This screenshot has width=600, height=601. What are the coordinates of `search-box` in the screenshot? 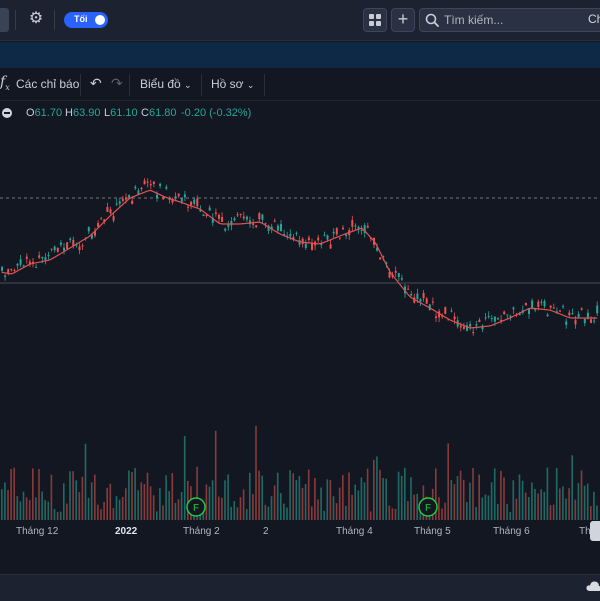 It's located at (509, 20).